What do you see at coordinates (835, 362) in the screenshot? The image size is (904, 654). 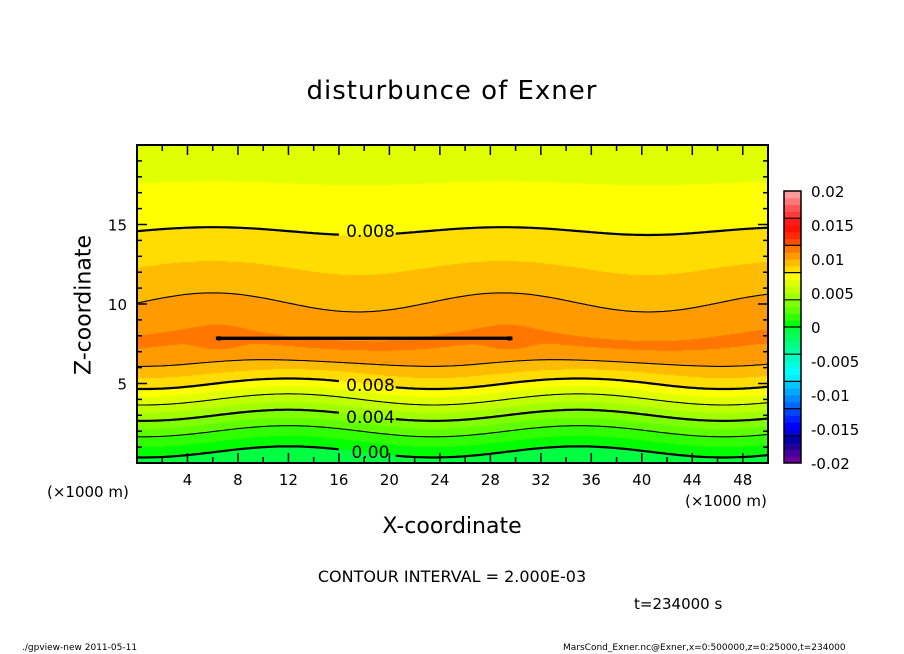 I see `colorbar-tick-label: -0.005` at bounding box center [835, 362].